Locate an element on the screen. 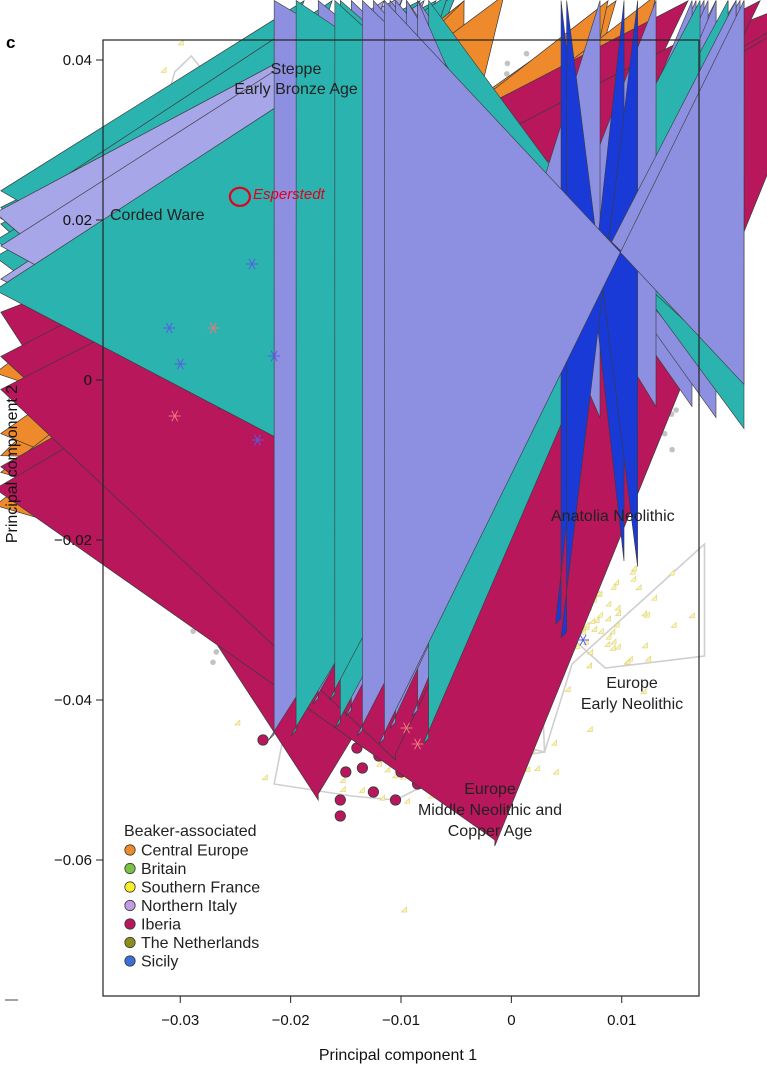 The height and width of the screenshot is (1072, 767). annotation-steppe-line-1: Steppe is located at coordinates (296, 69).